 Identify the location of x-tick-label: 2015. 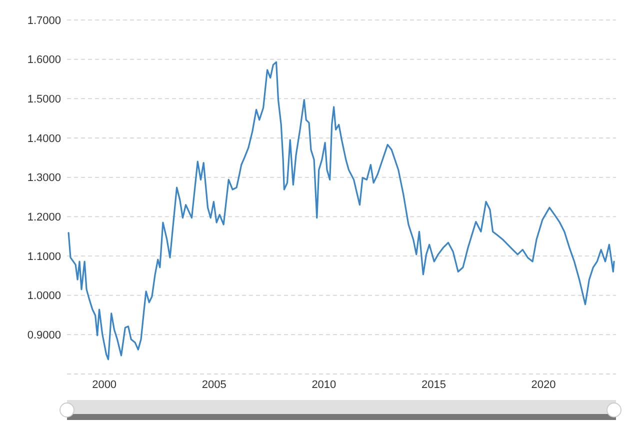
(433, 385).